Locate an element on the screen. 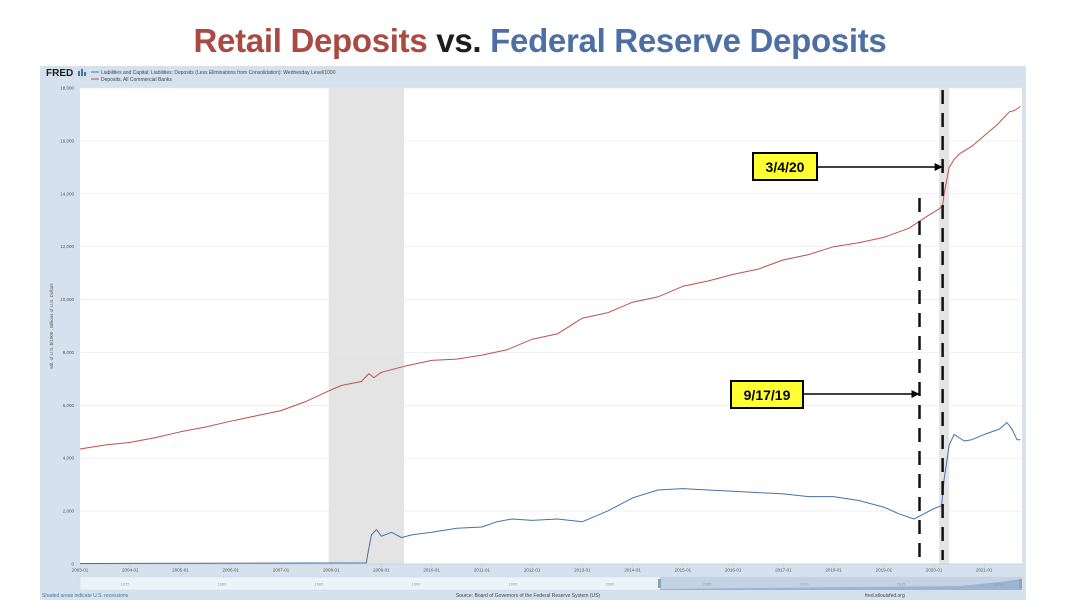  navigator-label: 2020 is located at coordinates (999, 584).